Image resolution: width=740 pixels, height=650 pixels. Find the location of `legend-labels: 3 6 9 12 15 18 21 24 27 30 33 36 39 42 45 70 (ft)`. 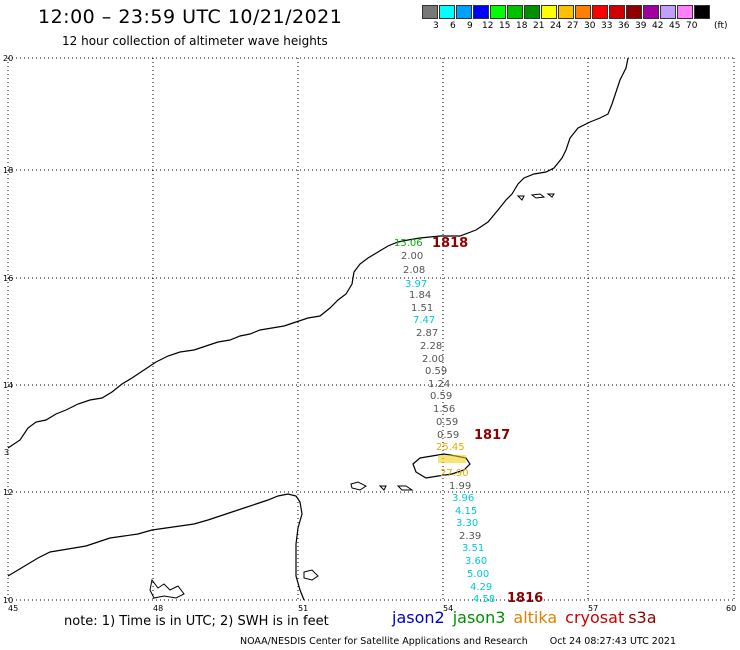

legend-labels: 3 6 9 12 15 18 21 24 27 30 33 36 39 42 45 70 (ft) is located at coordinates (578, 27).